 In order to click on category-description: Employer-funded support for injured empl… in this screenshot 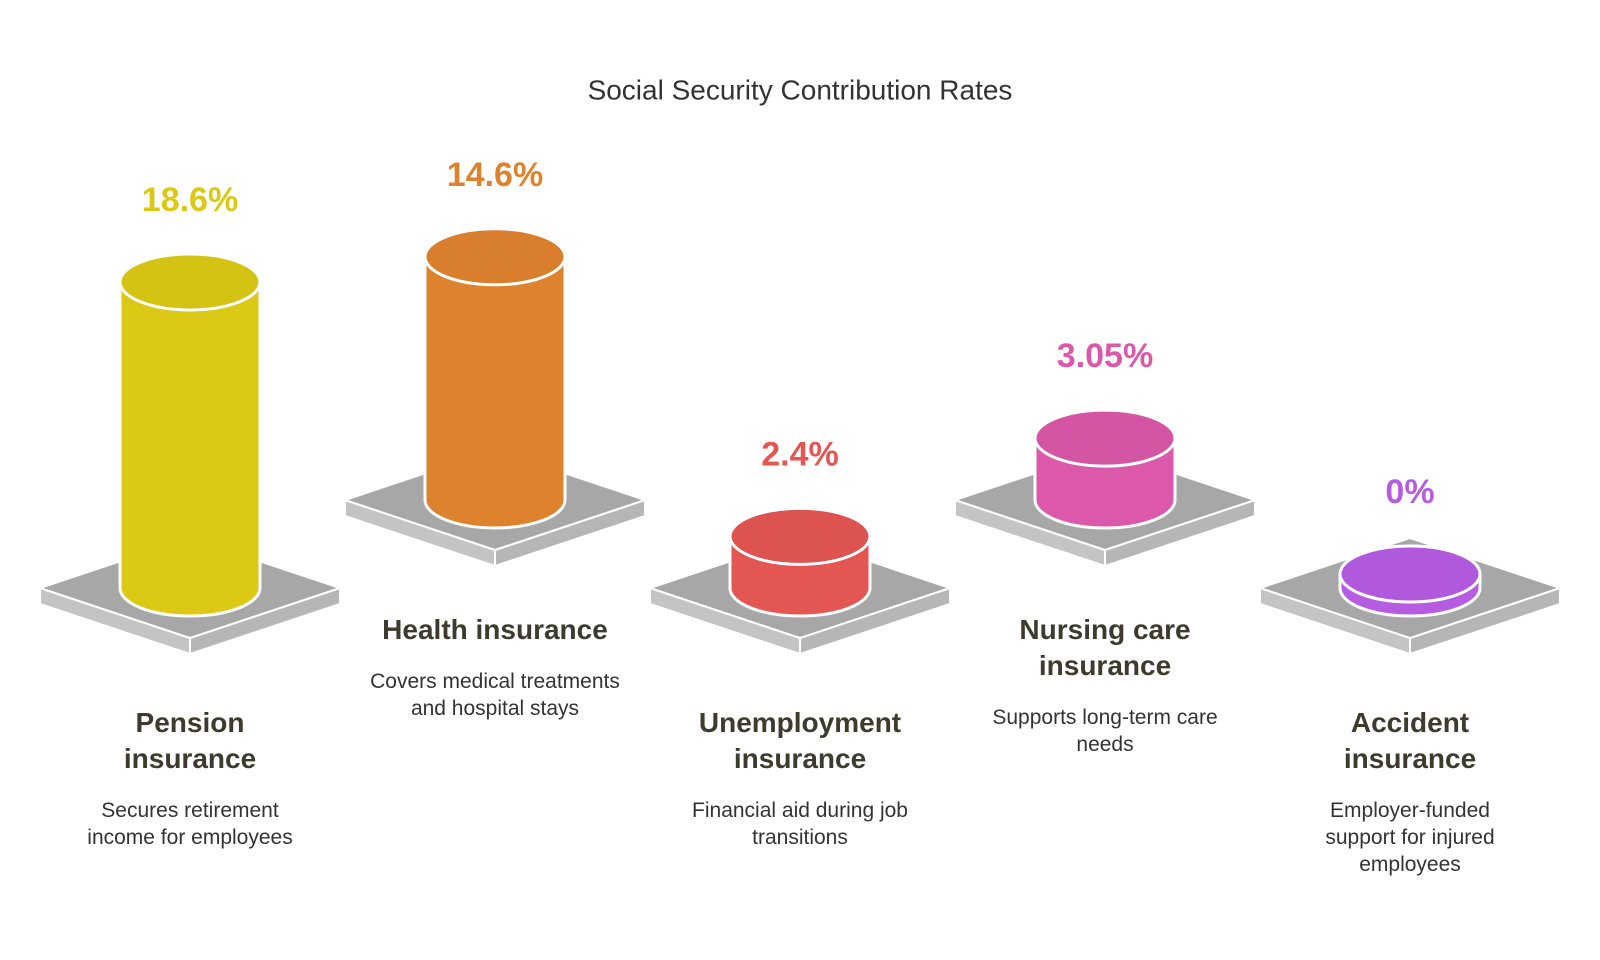, I will do `click(1410, 837)`.